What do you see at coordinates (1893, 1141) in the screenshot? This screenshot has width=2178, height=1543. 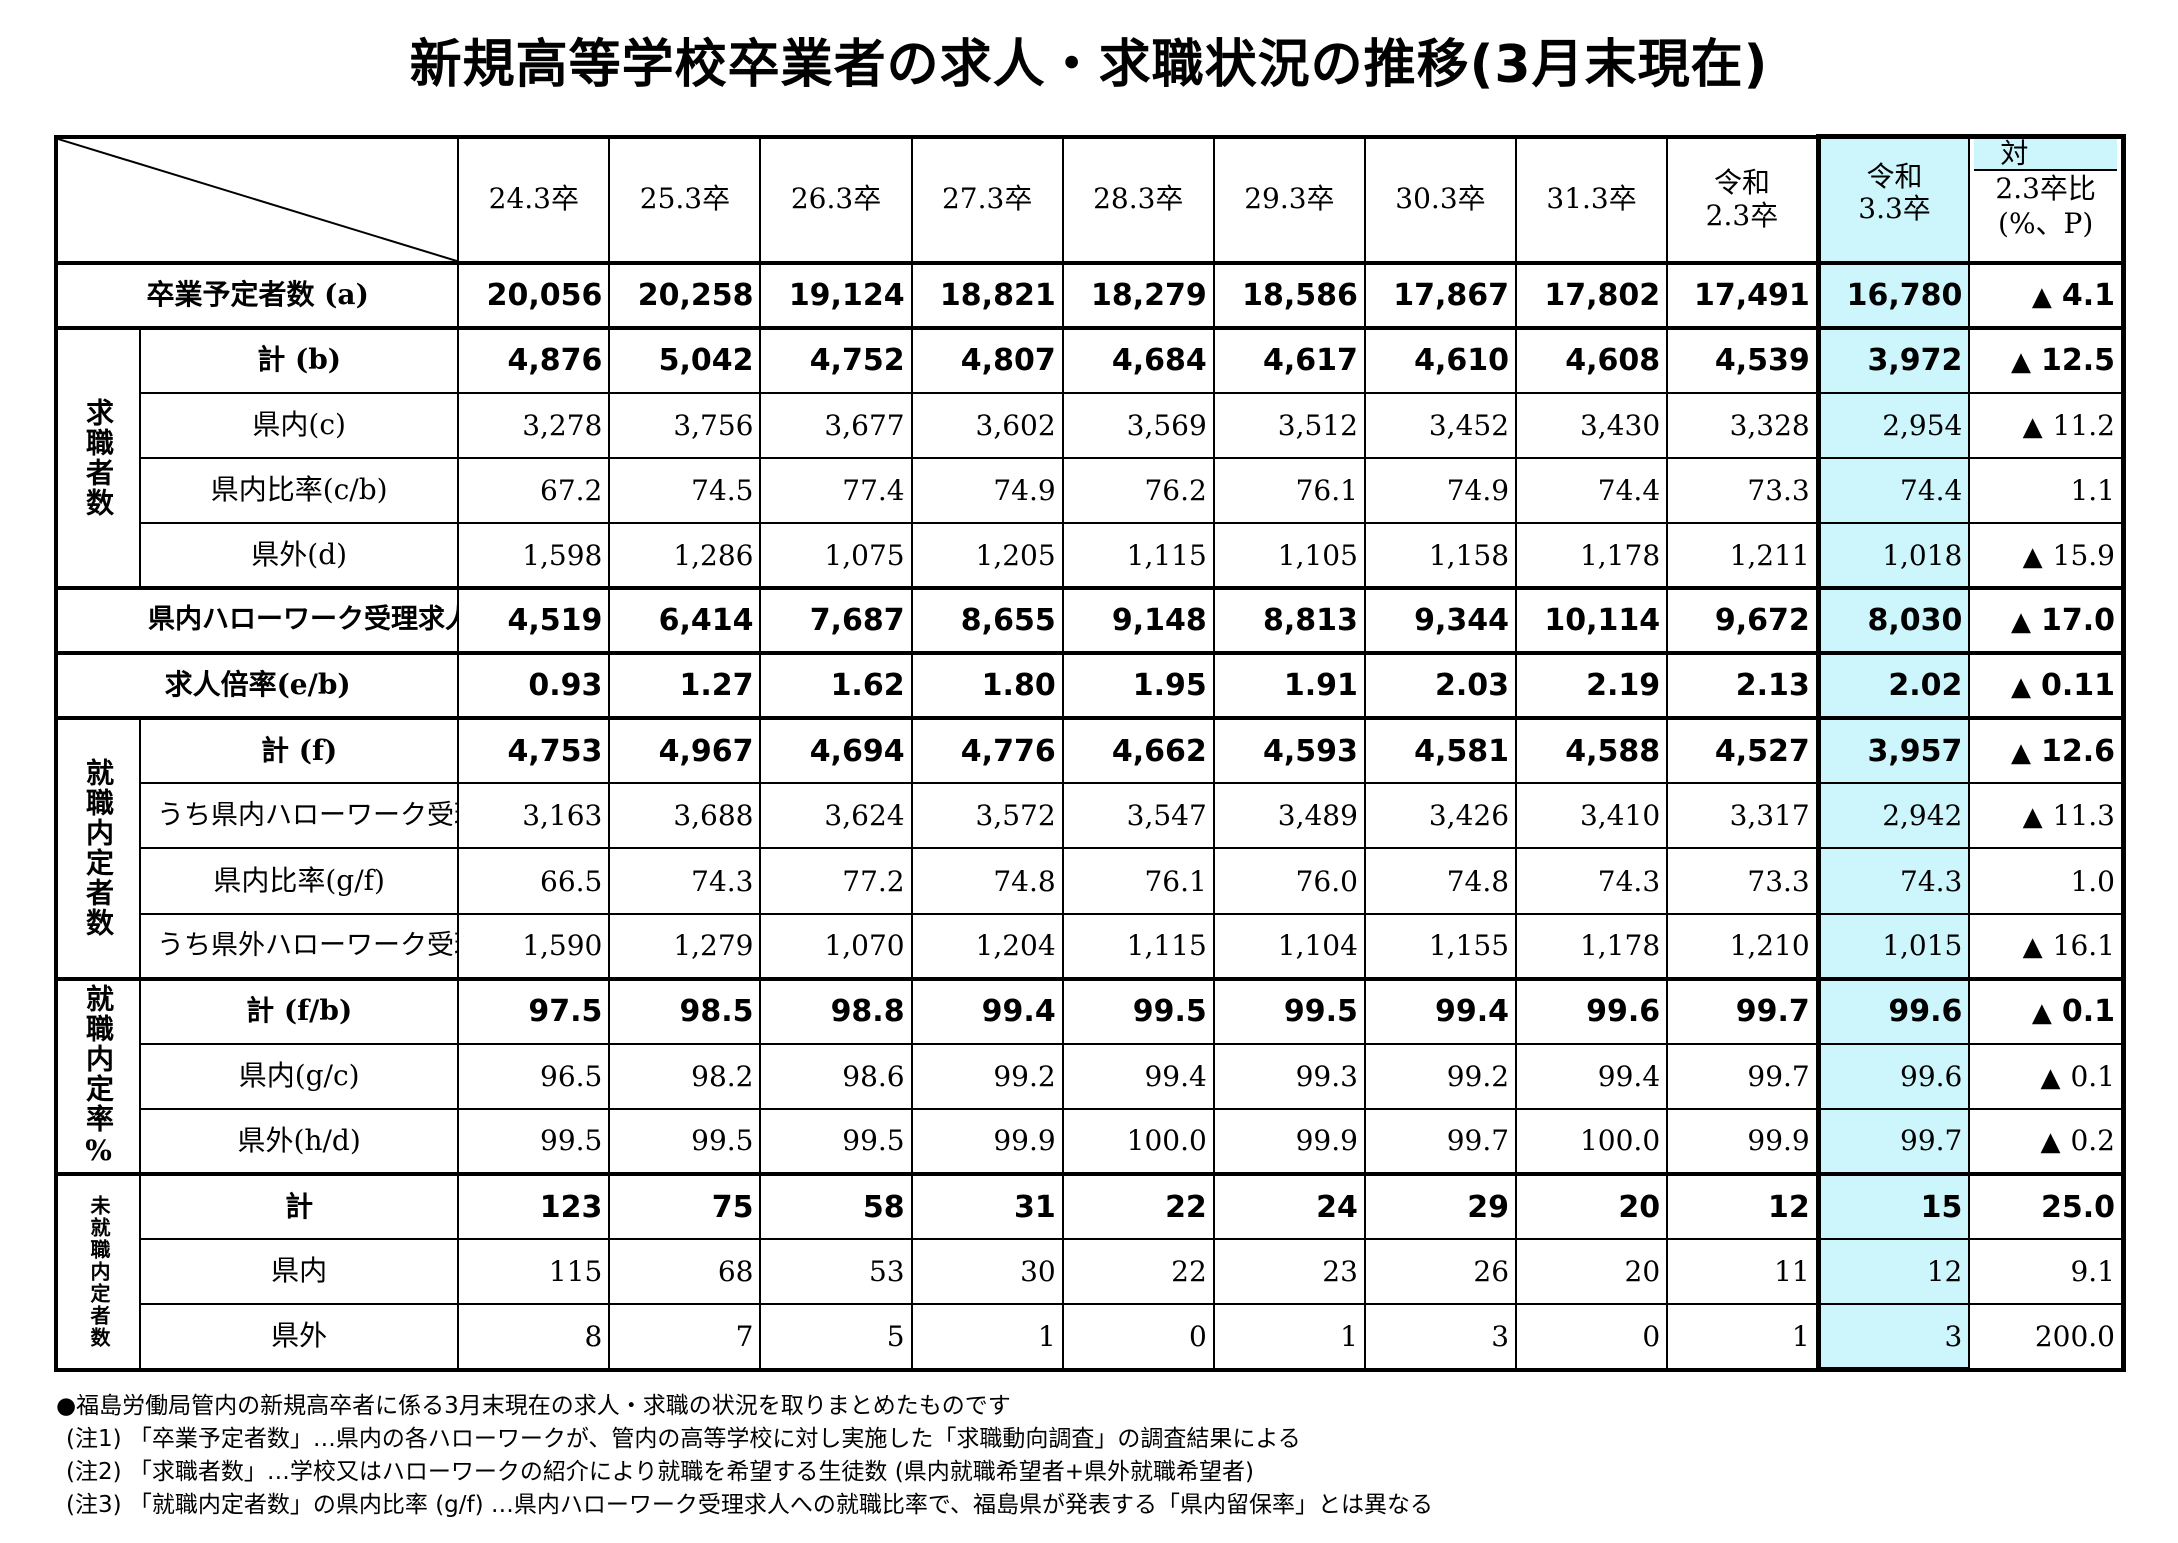 I see `value-cell: 99.7` at bounding box center [1893, 1141].